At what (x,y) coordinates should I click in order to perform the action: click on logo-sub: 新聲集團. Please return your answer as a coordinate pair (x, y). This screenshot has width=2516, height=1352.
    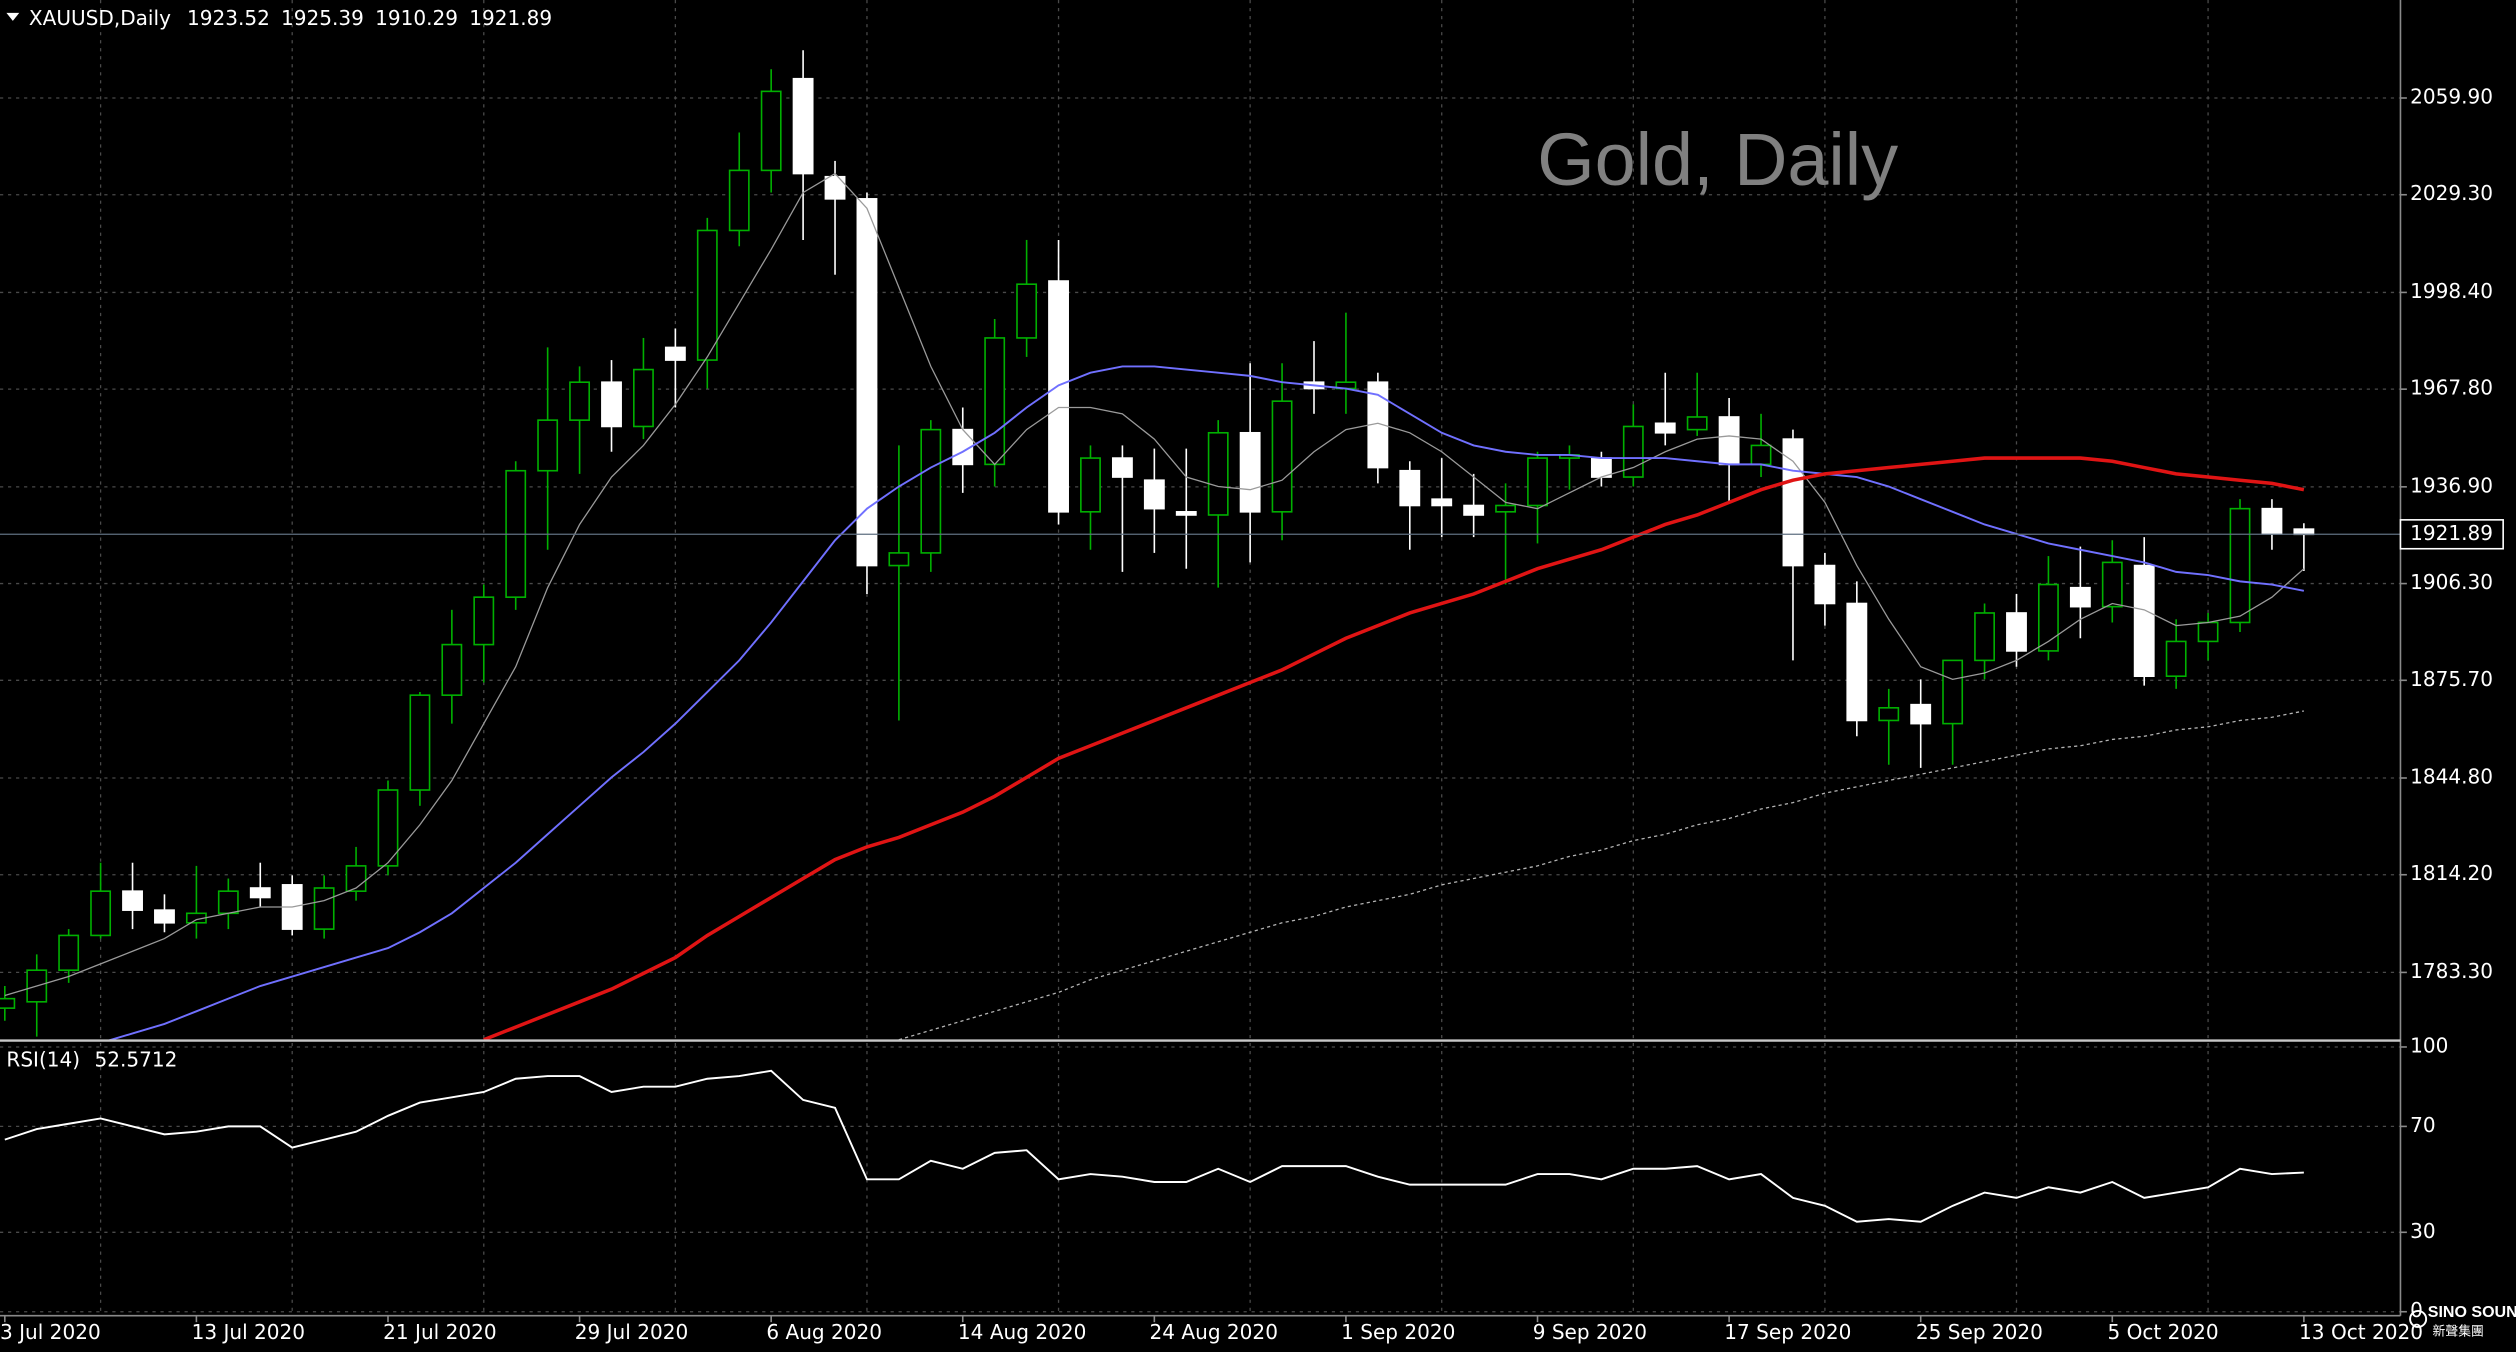
    Looking at the image, I should click on (2458, 1331).